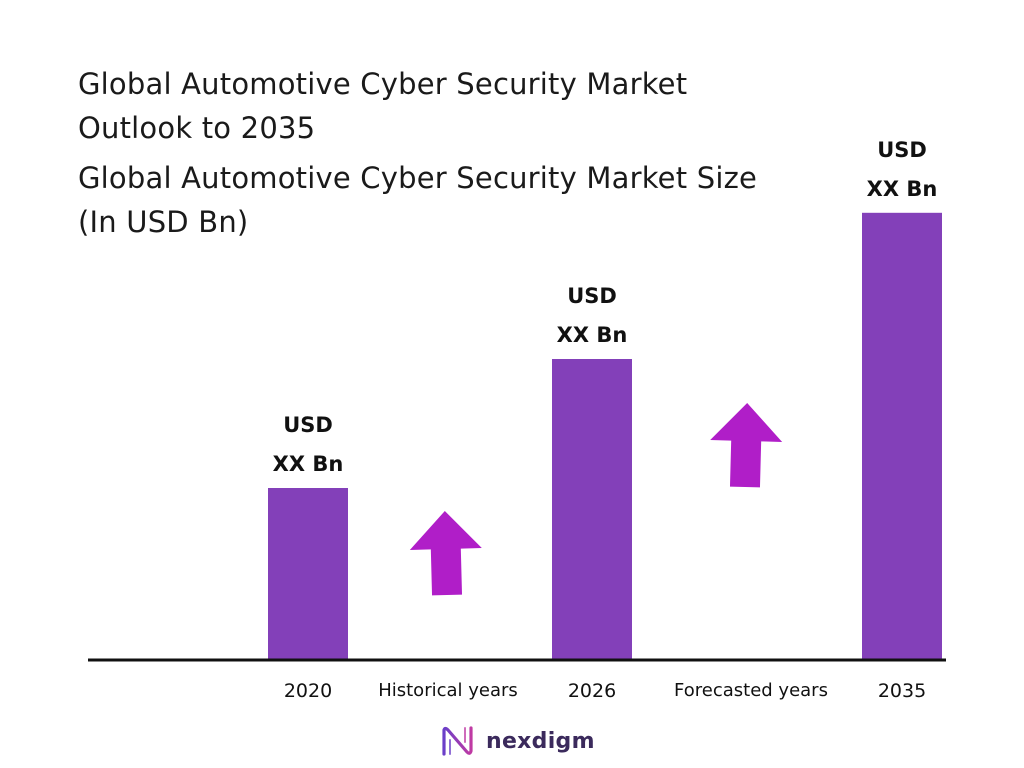  Describe the element at coordinates (448, 690) in the screenshot. I see `period-label-1: Historical years` at that location.